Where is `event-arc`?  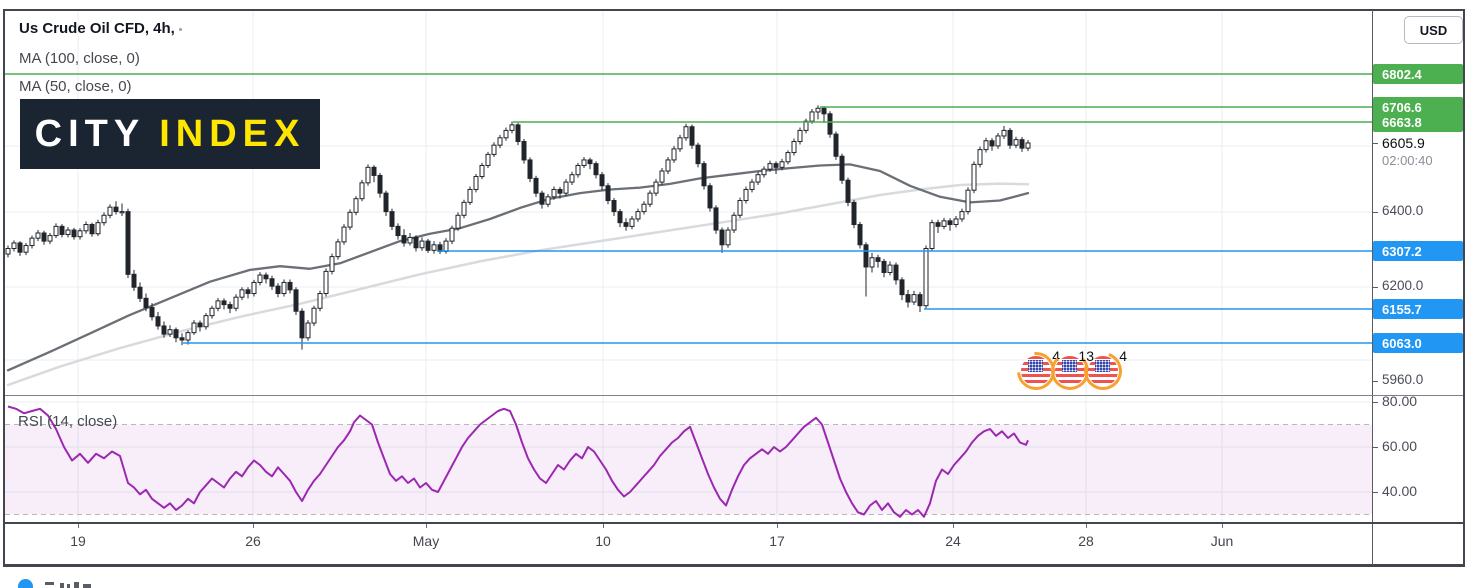
event-arc is located at coordinates (1070, 371).